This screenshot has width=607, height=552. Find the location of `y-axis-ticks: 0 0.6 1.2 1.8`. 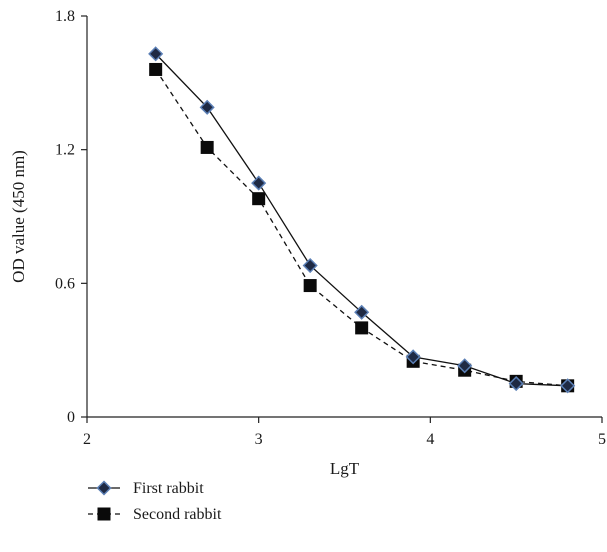

y-axis-ticks: 0 0.6 1.2 1.8 is located at coordinates (71, 217).